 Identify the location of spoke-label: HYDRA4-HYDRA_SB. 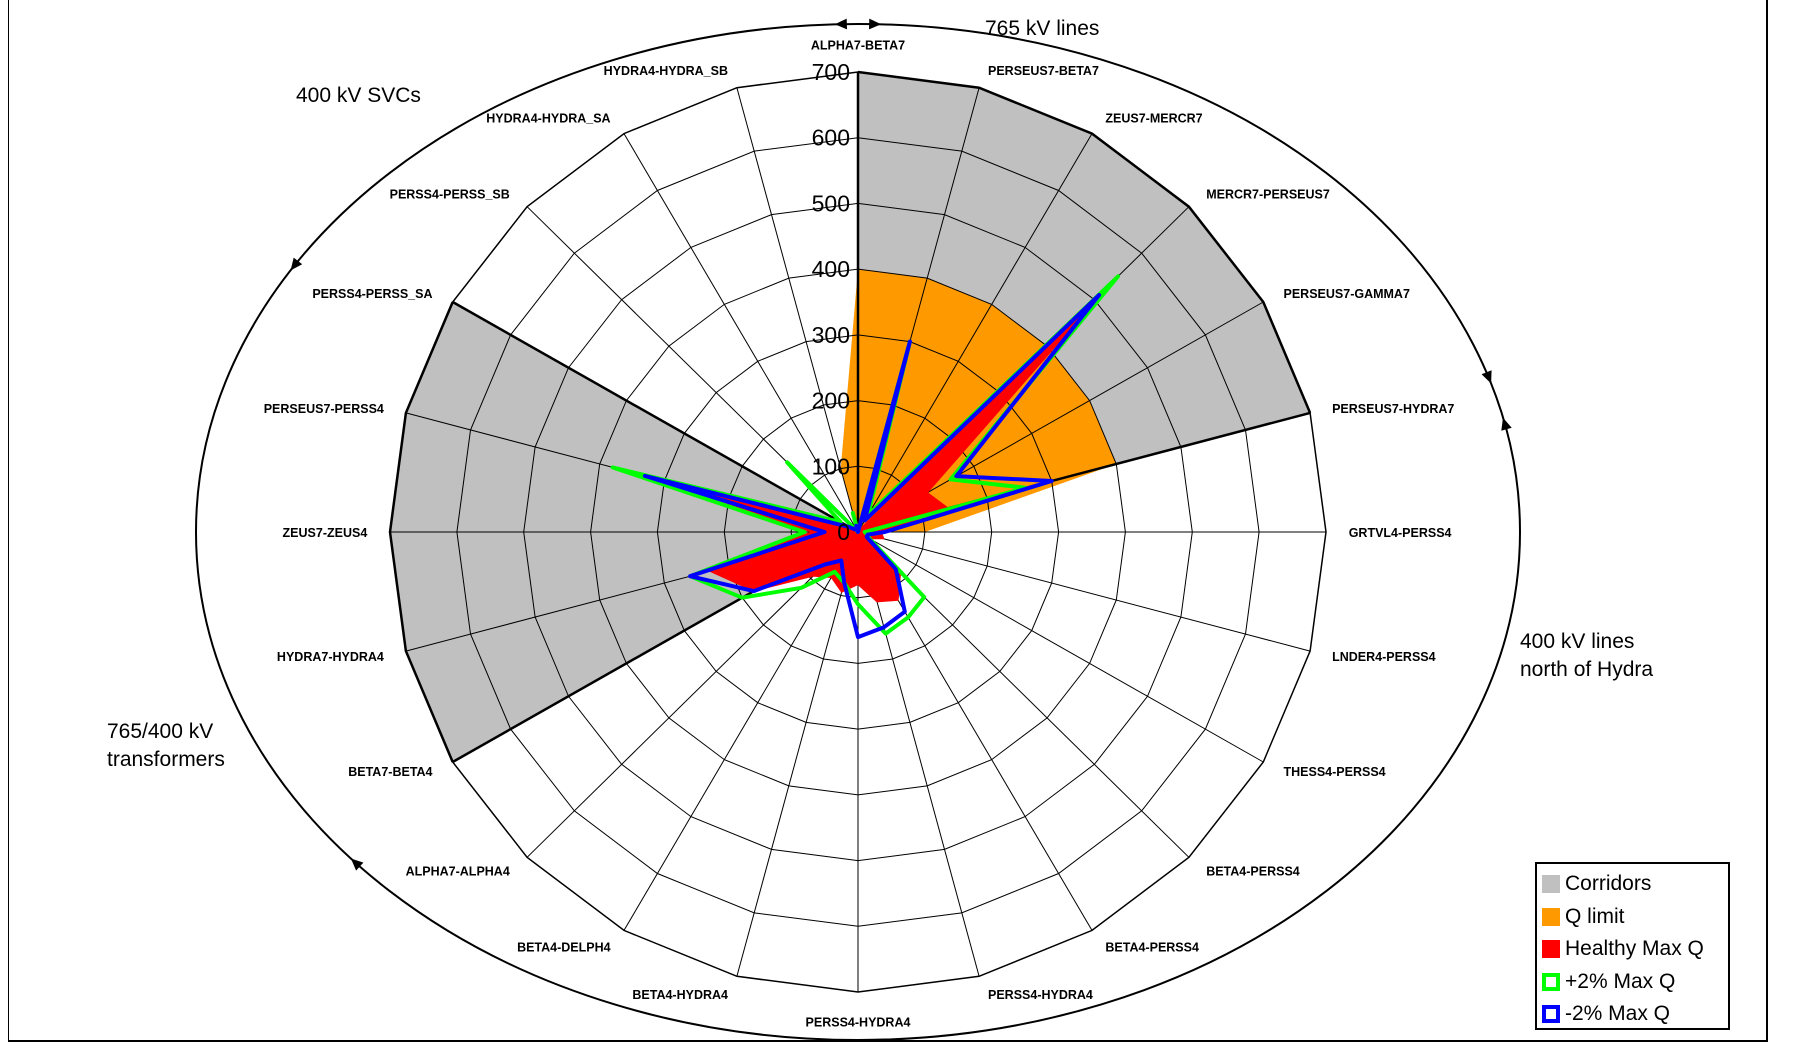
(666, 71).